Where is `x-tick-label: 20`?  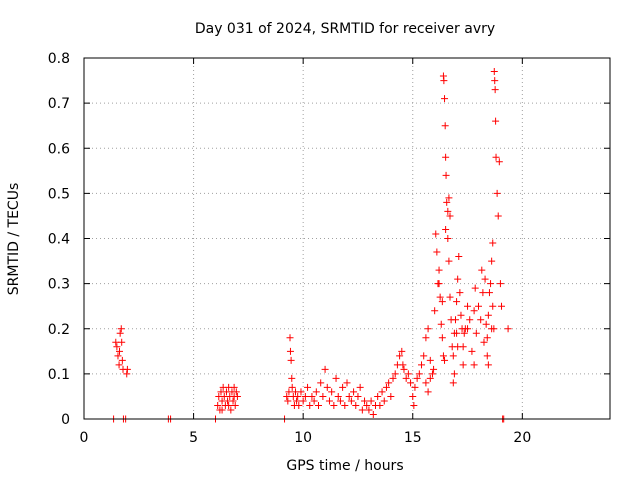
x-tick-label: 20 is located at coordinates (522, 438).